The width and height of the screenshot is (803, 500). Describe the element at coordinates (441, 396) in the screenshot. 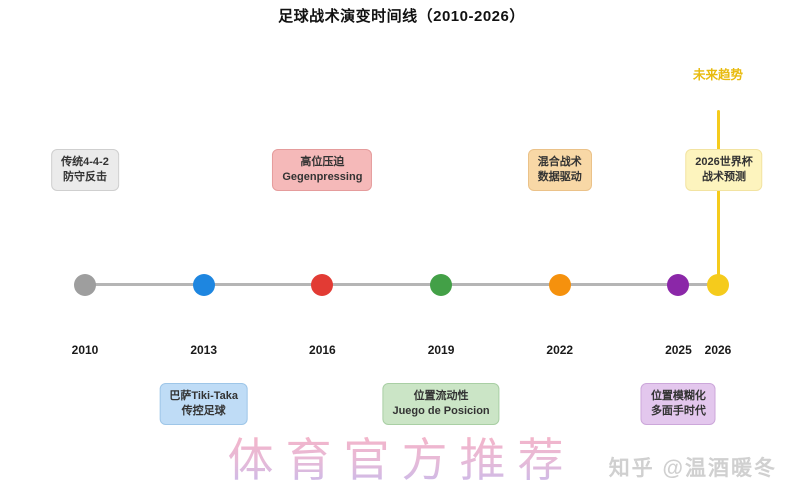

I see `annotation-line: 位置流动性` at that location.